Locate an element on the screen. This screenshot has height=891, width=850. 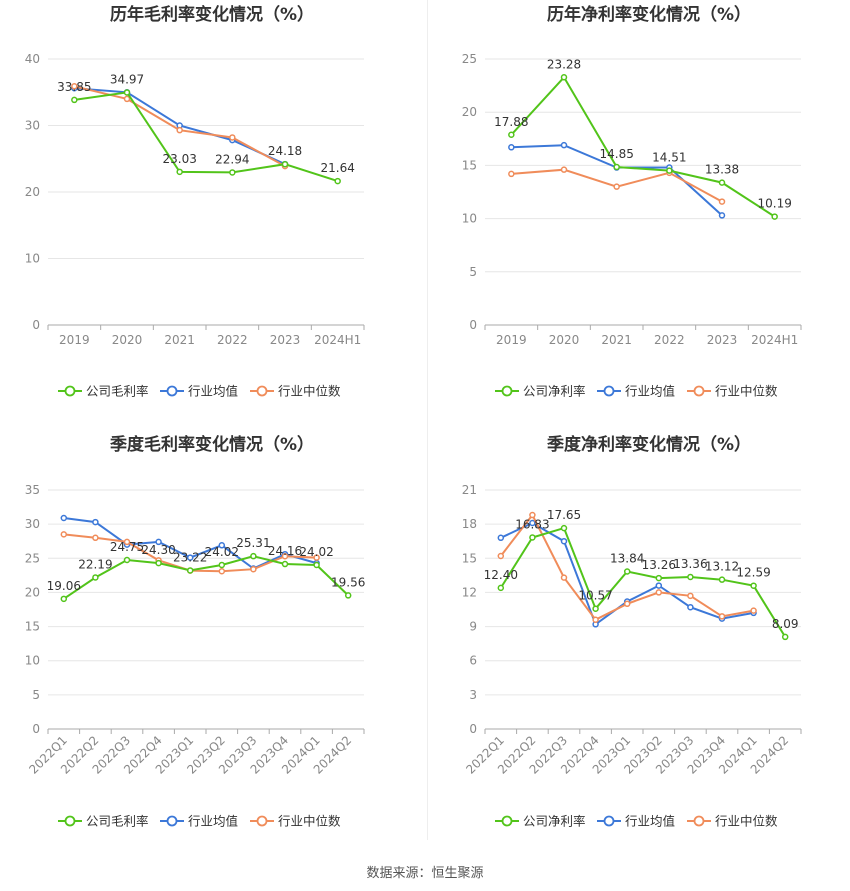
y-tick-label: 40 is located at coordinates (32, 59).